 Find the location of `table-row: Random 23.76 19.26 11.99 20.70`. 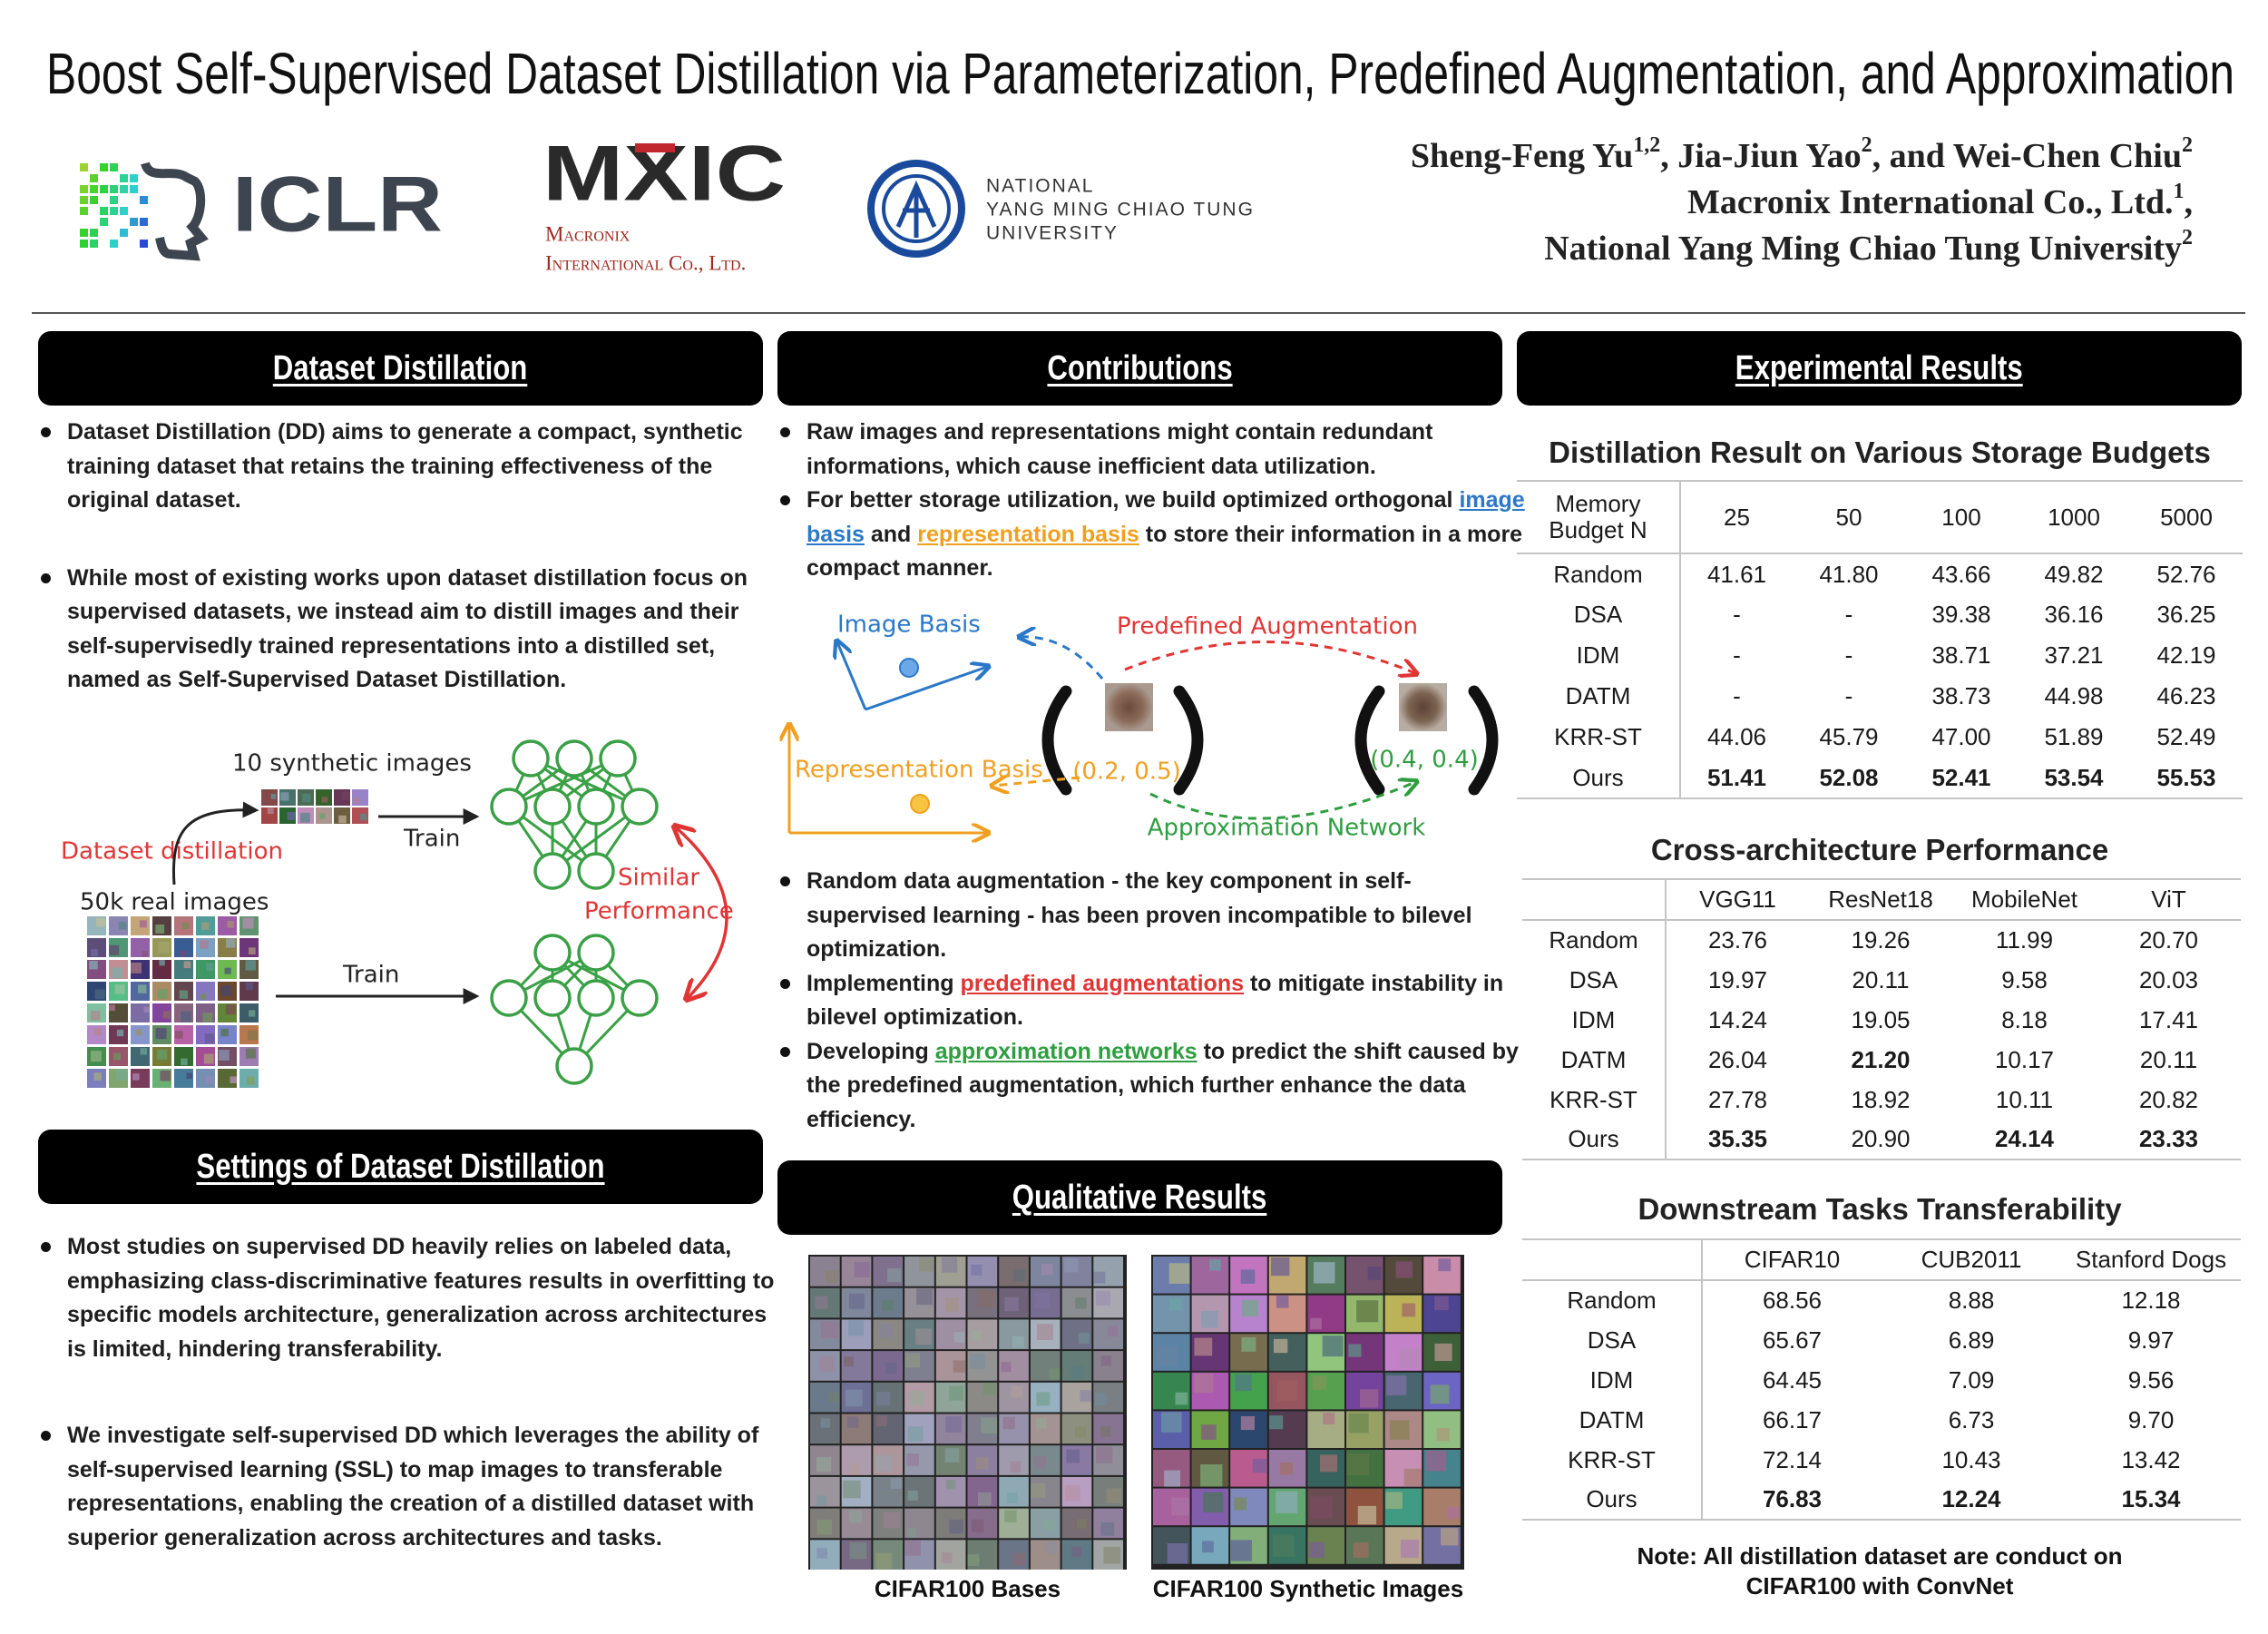

table-row: Random 23.76 19.26 11.99 20.70 is located at coordinates (1882, 940).